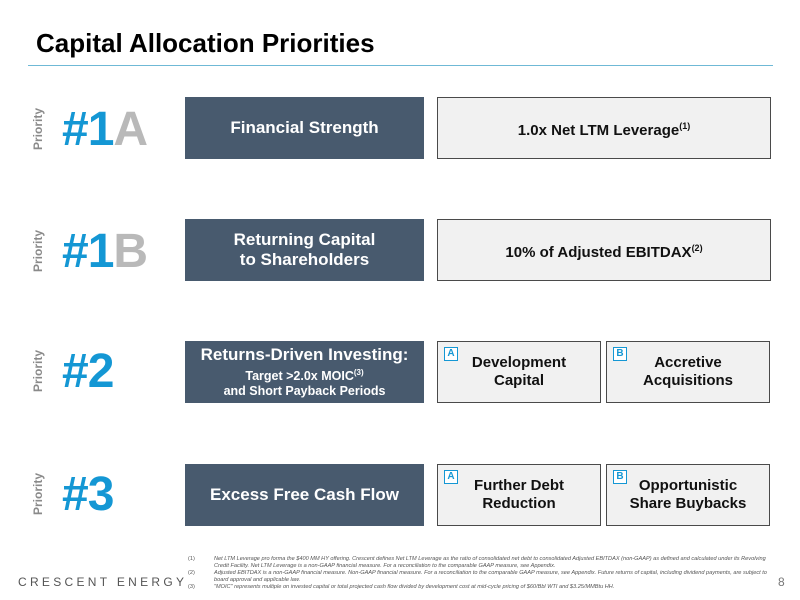  What do you see at coordinates (400, 65) in the screenshot?
I see `title-divider` at bounding box center [400, 65].